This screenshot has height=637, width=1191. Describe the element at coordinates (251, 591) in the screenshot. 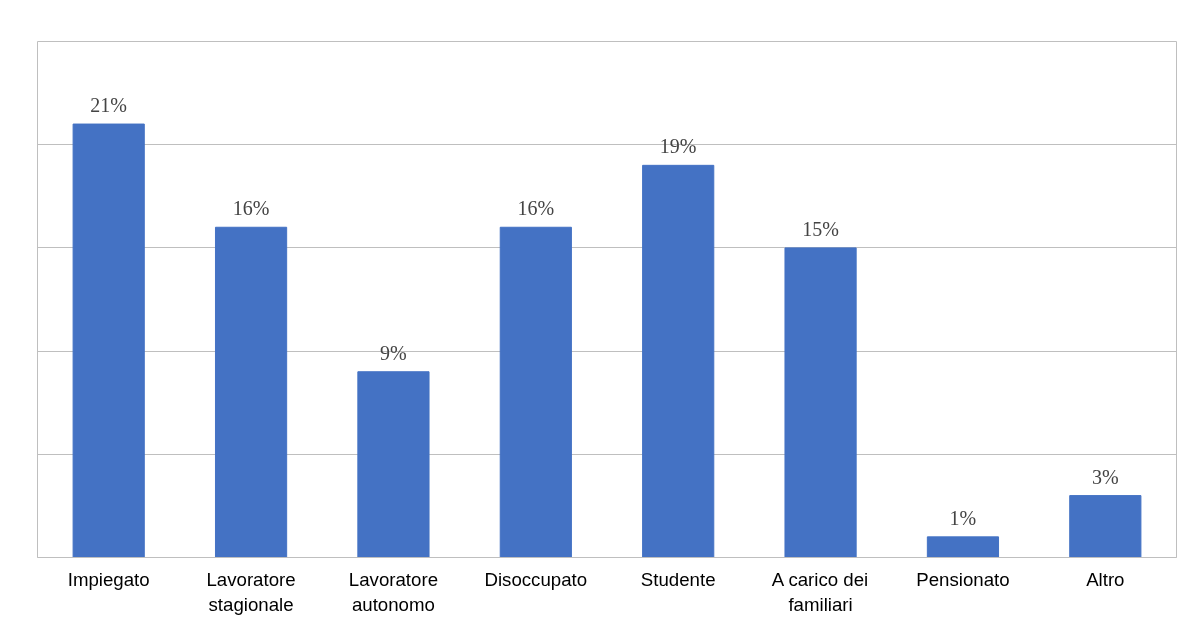

I see `x-tick-label: Lavoratore stagionale` at that location.